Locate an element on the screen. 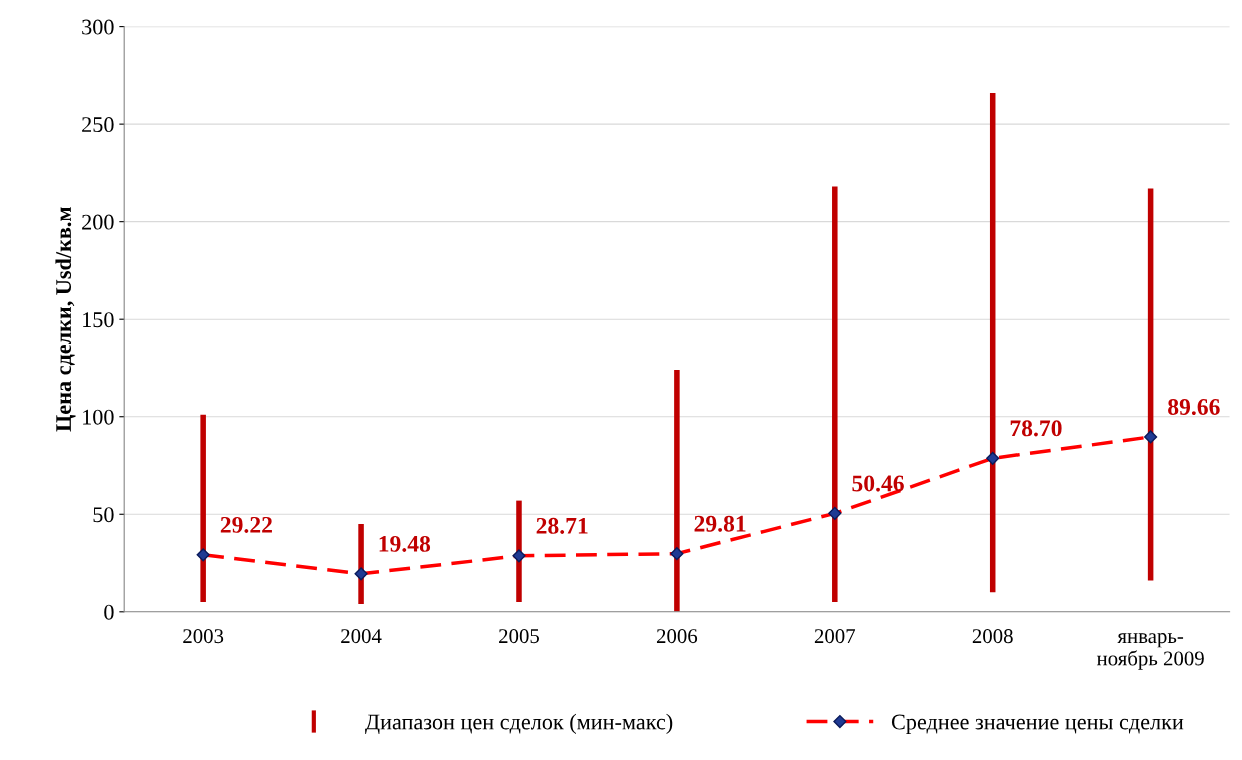 This screenshot has height=760, width=1242. y-axis-title: Цена сделки, Usd/кв.м is located at coordinates (65, 319).